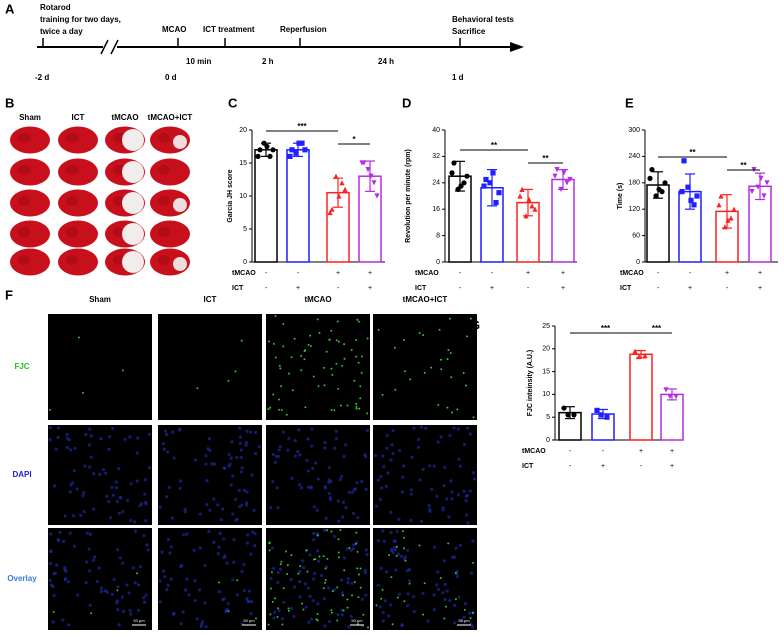  Describe the element at coordinates (634, 183) in the screenshot. I see `y-tick-label: 180` at that location.